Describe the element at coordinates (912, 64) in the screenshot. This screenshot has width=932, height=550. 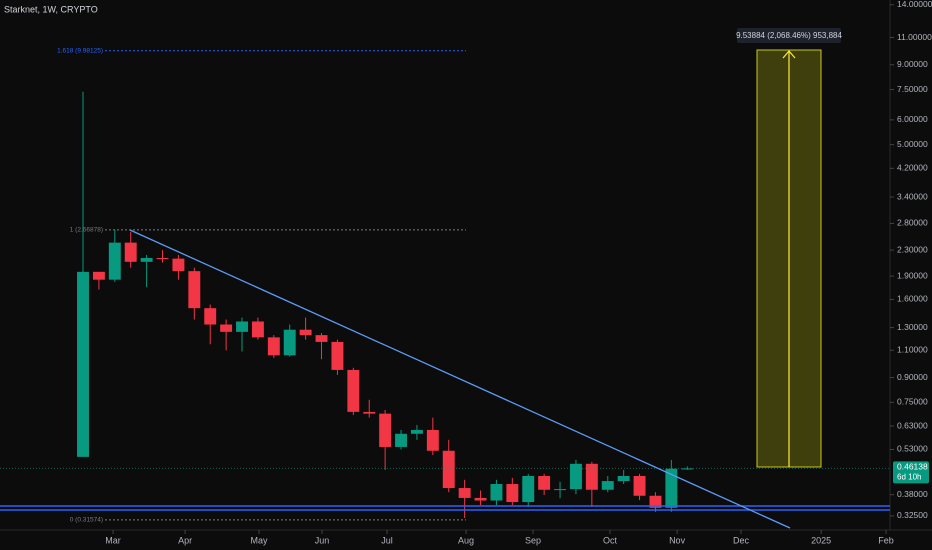
I see `y-tick-label: 9.00000` at that location.